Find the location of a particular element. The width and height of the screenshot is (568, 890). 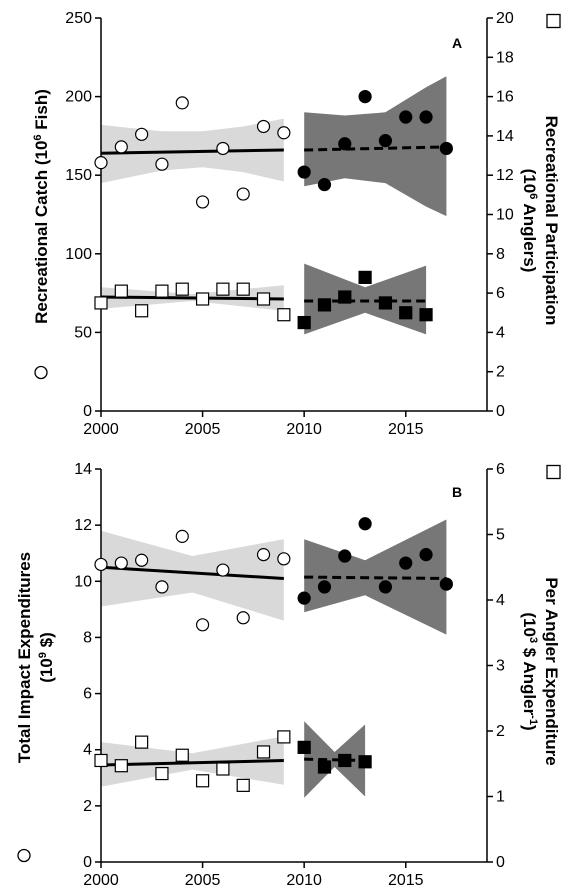

right-tick-label: 4 is located at coordinates (500, 600).